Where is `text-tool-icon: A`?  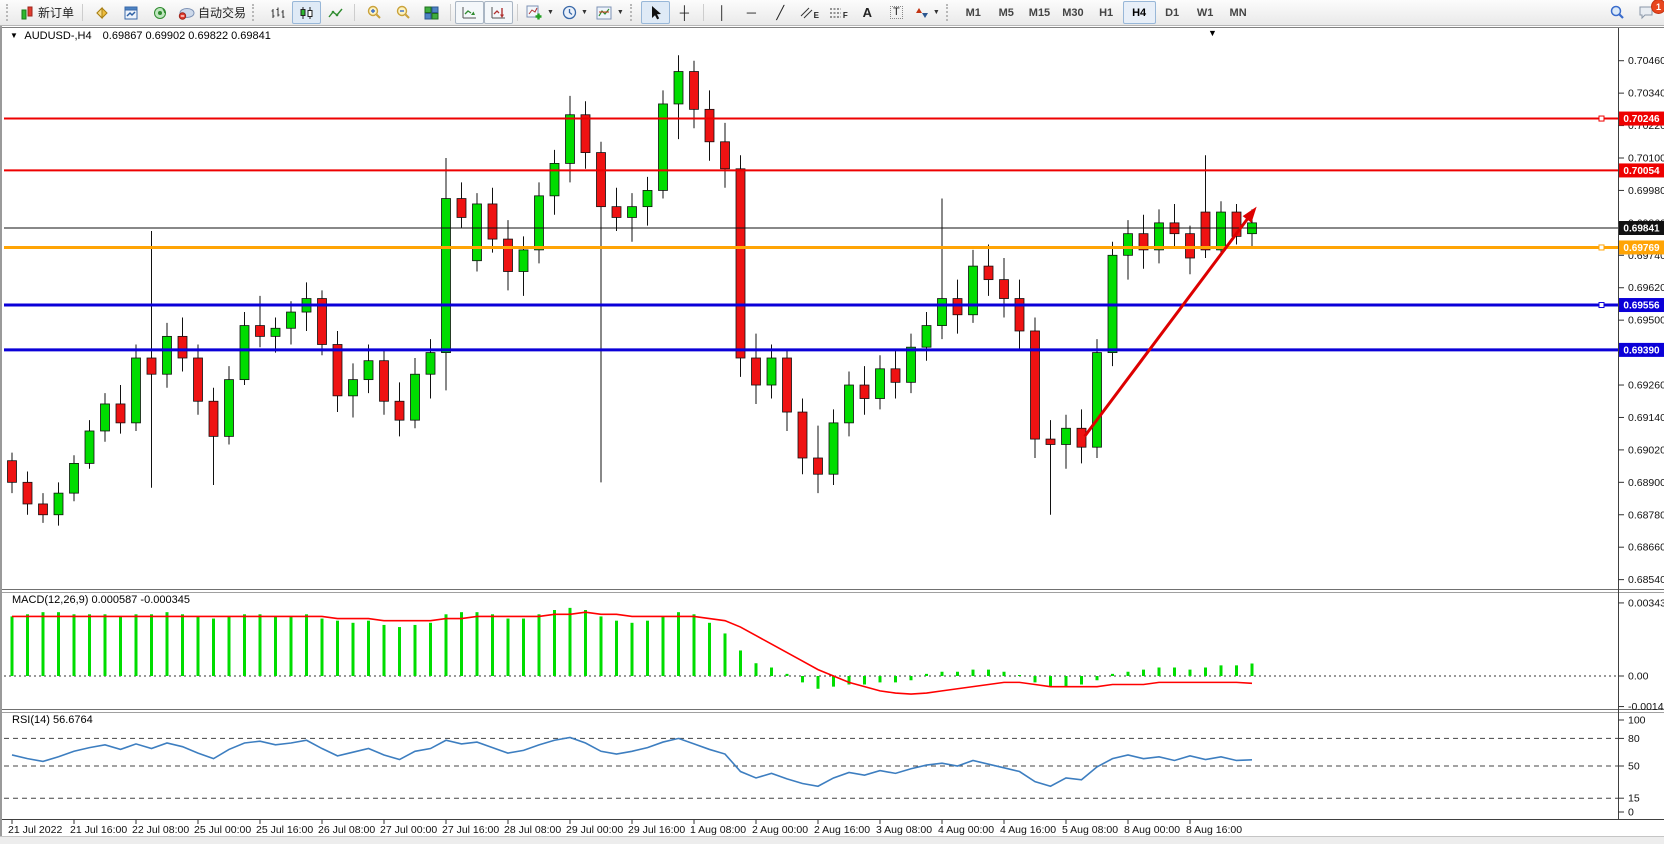 text-tool-icon: A is located at coordinates (867, 12).